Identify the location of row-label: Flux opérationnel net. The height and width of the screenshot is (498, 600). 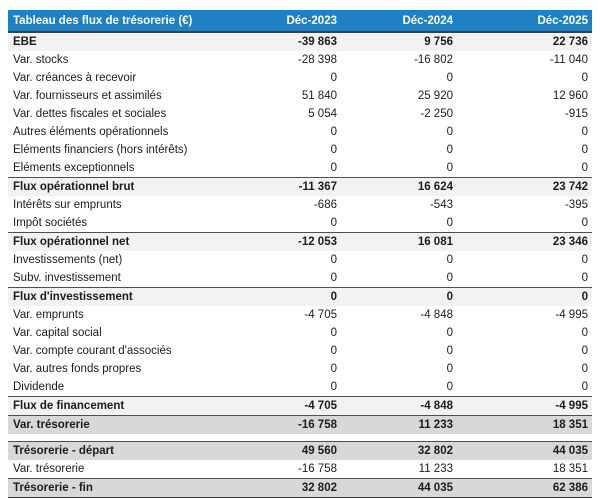
(116, 241).